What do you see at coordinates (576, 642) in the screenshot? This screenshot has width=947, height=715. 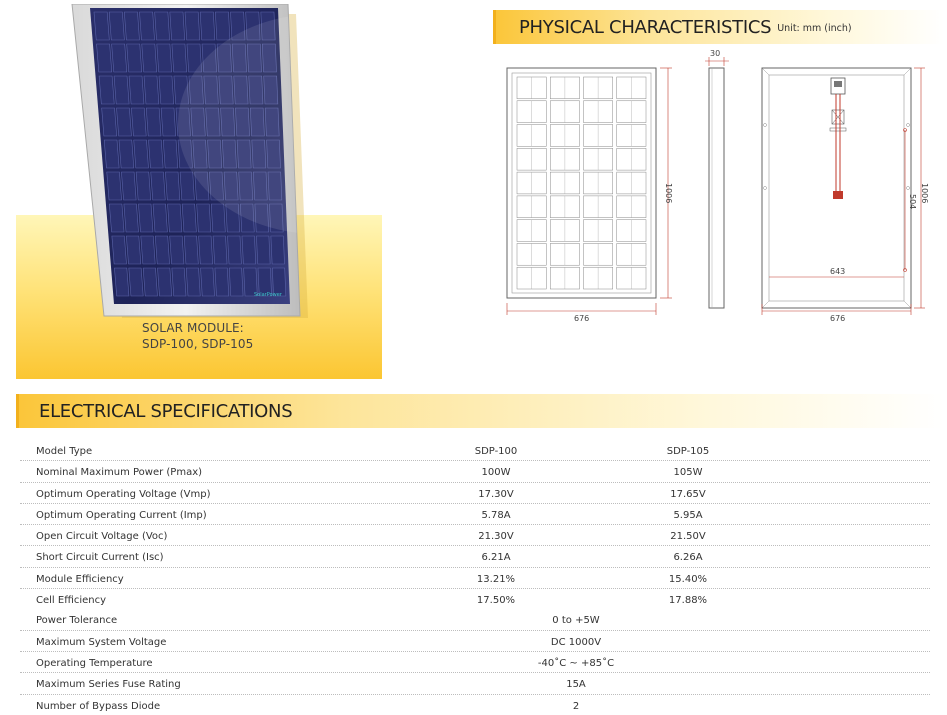 I see `spec-value-shared: DC 1000V` at bounding box center [576, 642].